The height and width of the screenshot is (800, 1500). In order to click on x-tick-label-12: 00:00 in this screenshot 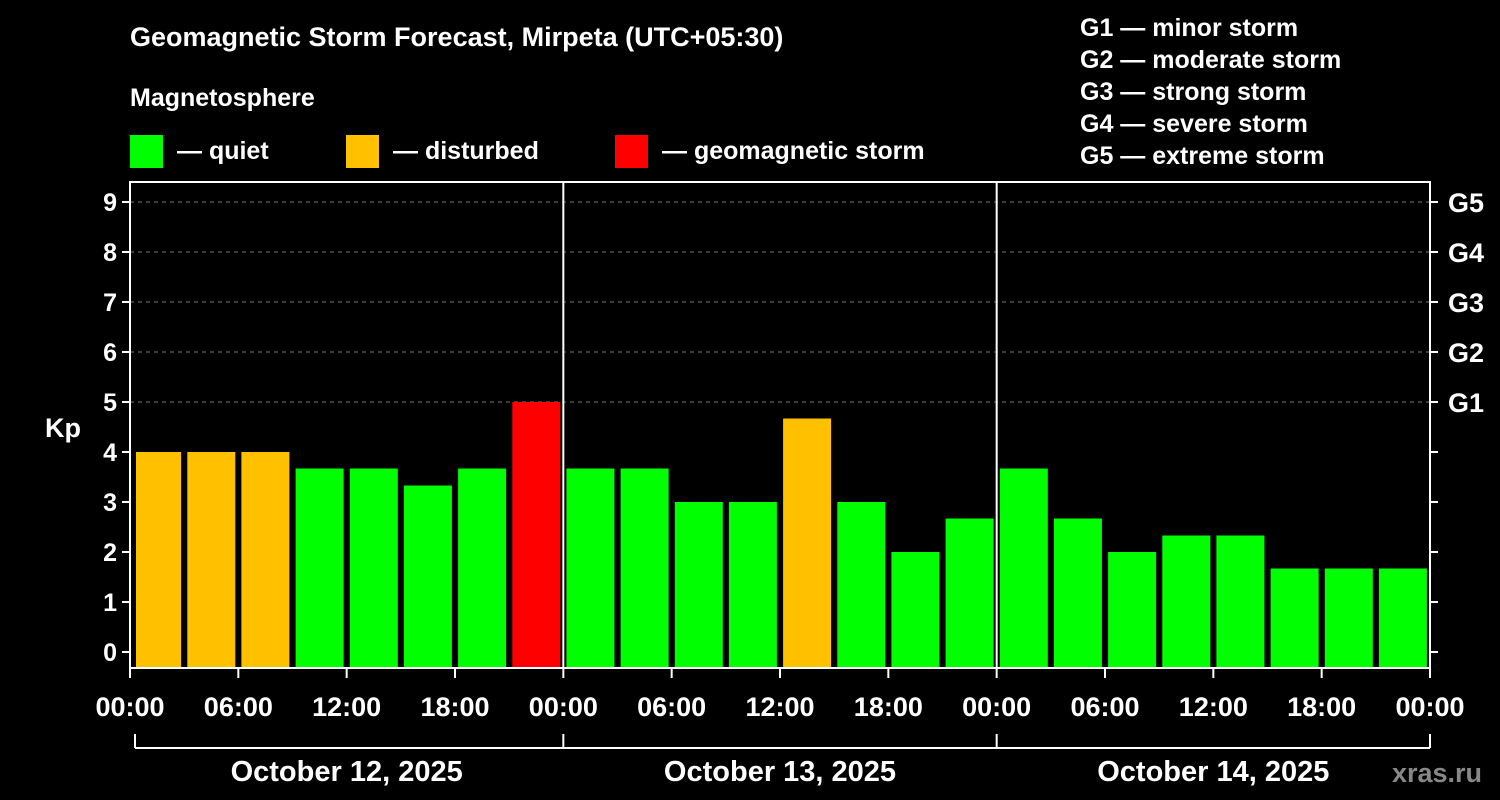, I will do `click(1429, 707)`.